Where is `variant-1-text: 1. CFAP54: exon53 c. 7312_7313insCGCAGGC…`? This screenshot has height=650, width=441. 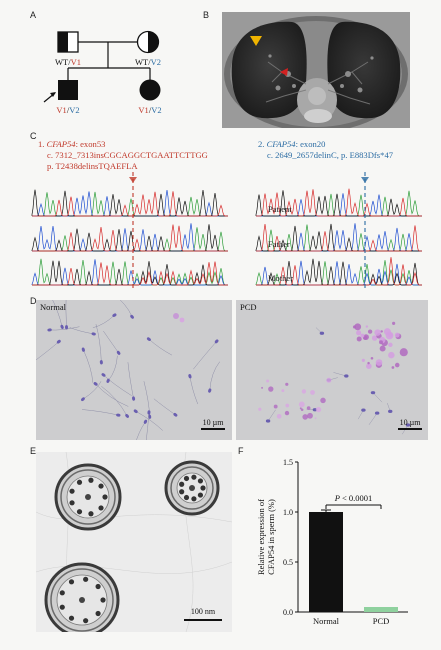 variant-1-text: 1. CFAP54: exon53 c. 7312_7313insCGCAGGC… is located at coordinates (123, 155).